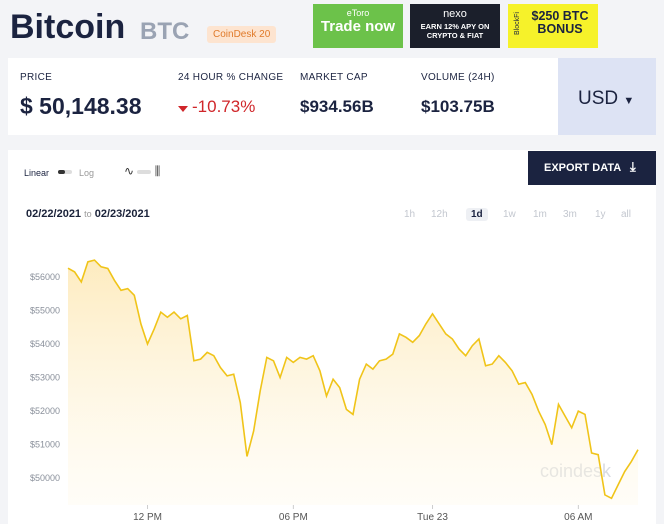  Describe the element at coordinates (455, 31) in the screenshot. I see `ad-text: EARN 12% APY ON CRYPTO & FIAT` at that location.